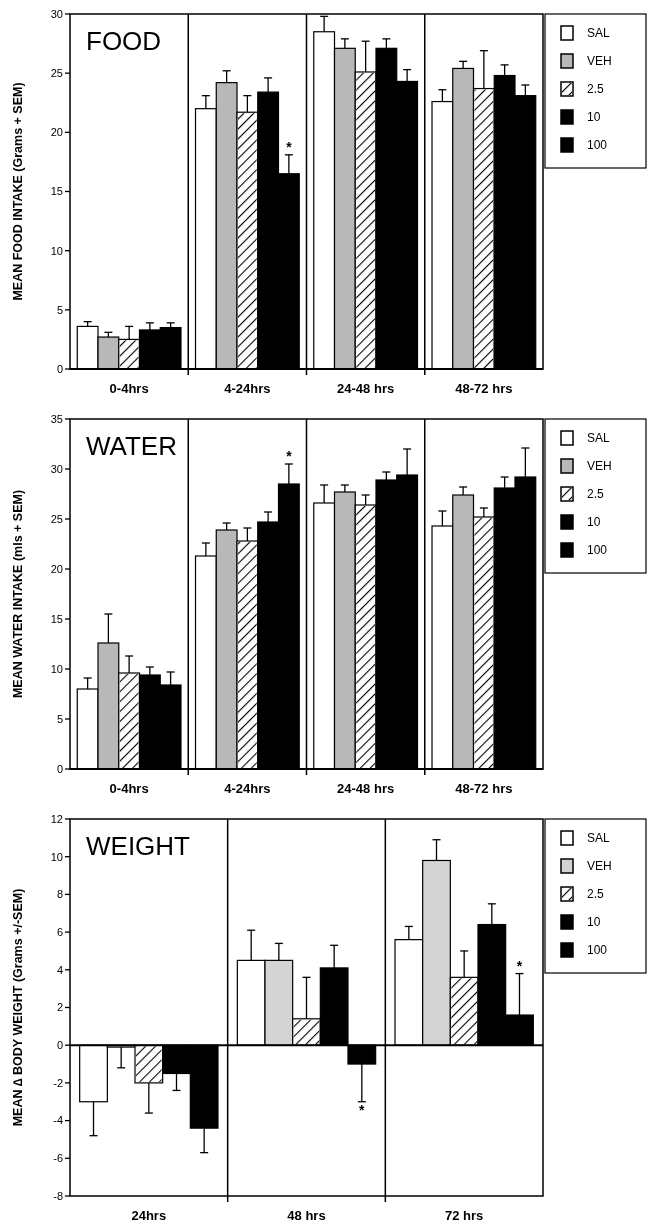 The image size is (647, 1232). What do you see at coordinates (59, 1007) in the screenshot?
I see `y-tick-label: 2` at bounding box center [59, 1007].